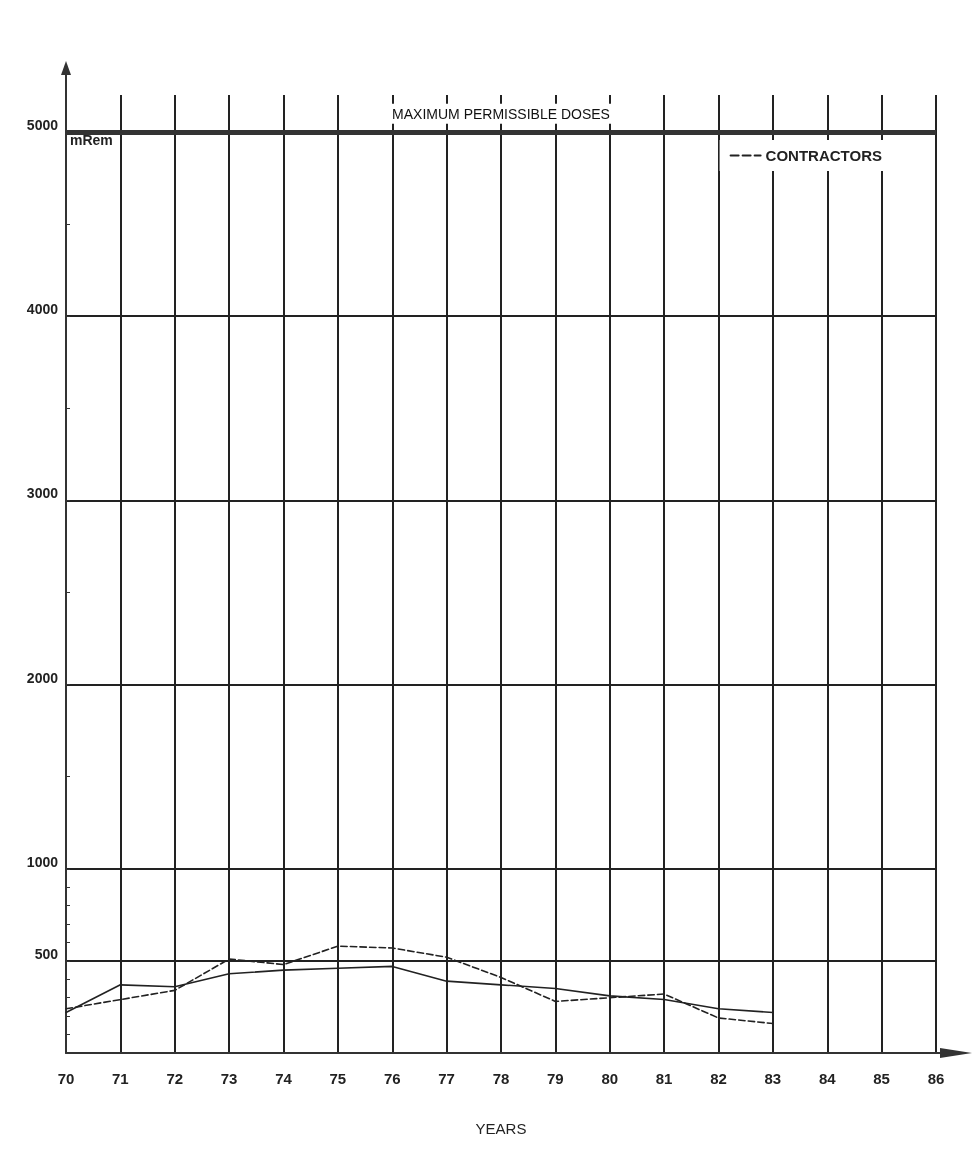 The width and height of the screenshot is (972, 1149). Describe the element at coordinates (827, 1078) in the screenshot. I see `x-tick-label: 84` at that location.